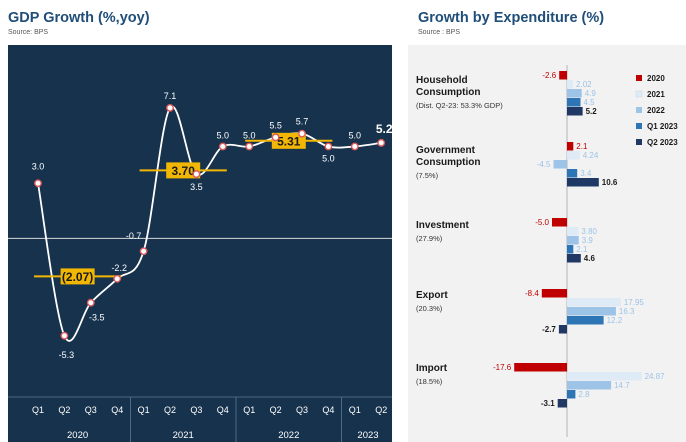  What do you see at coordinates (459, 105) in the screenshot?
I see `category-note: (Dist. Q2-23: 53.3% GDP)` at bounding box center [459, 105].